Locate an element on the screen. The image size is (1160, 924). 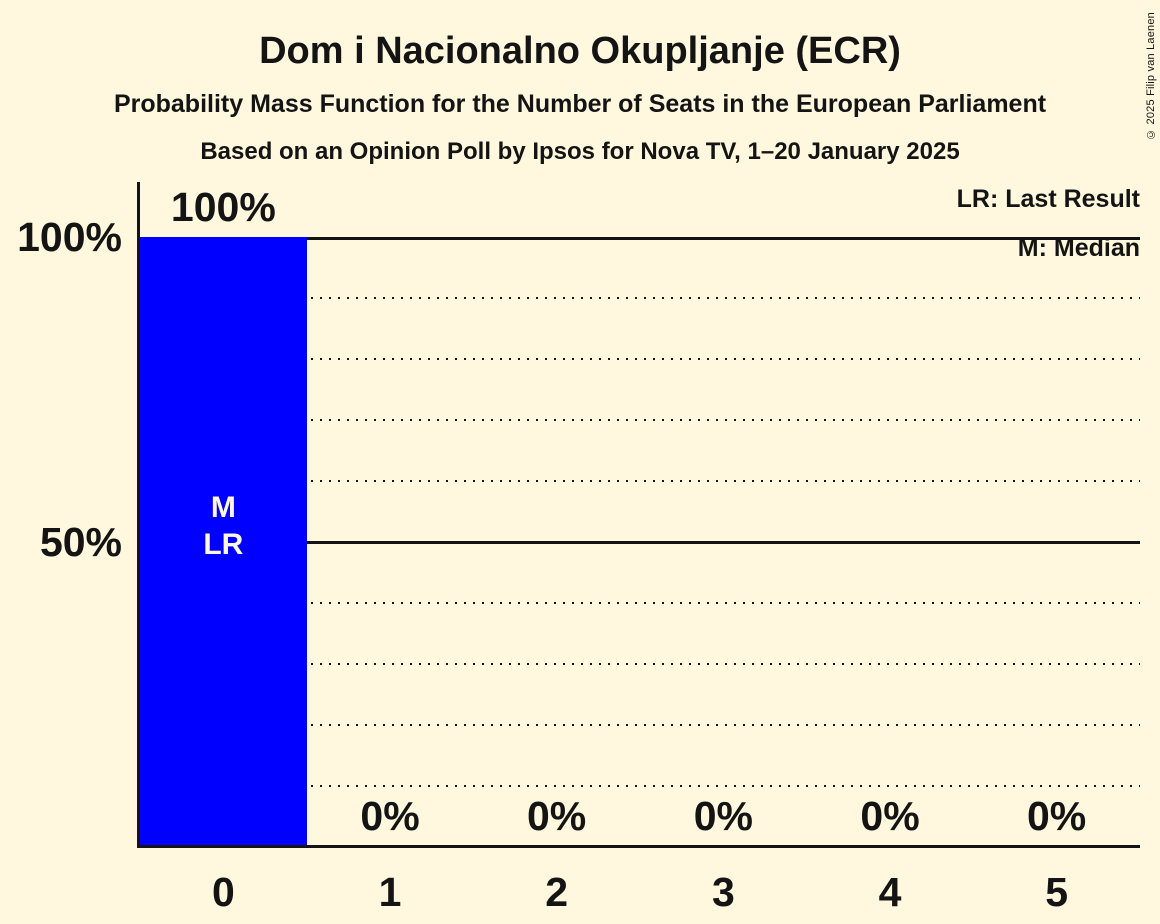
y-axis-line is located at coordinates (138, 515).